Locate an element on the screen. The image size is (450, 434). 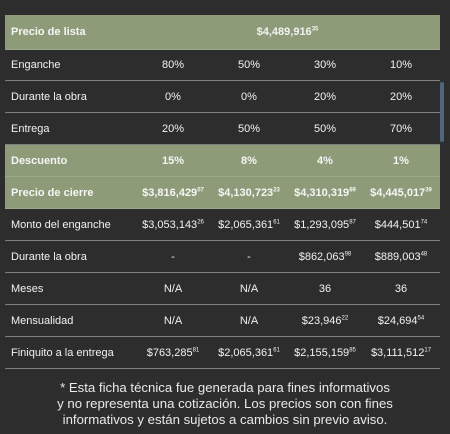
table-cell: $444,50174 is located at coordinates (401, 225).